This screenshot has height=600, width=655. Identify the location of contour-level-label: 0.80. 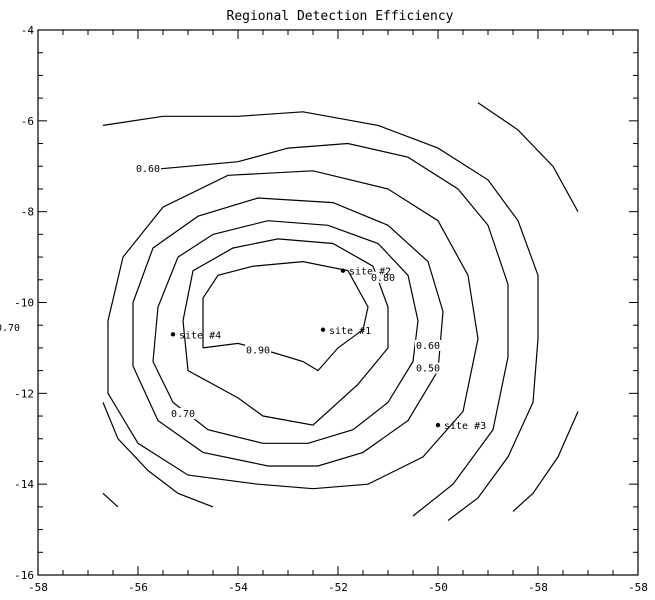
(383, 278).